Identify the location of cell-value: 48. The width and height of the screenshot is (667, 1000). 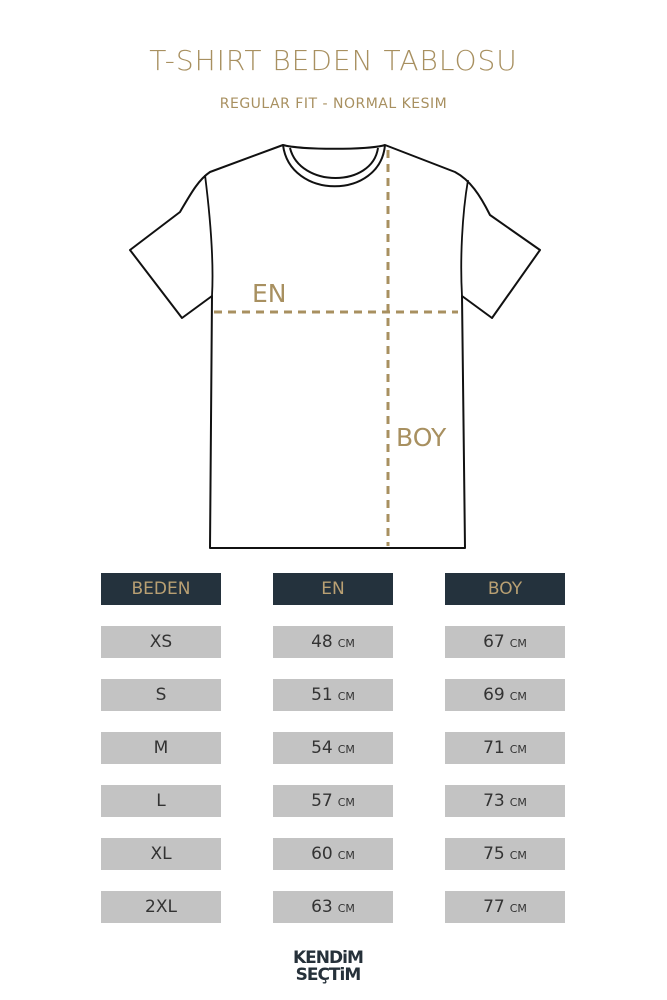
(322, 642).